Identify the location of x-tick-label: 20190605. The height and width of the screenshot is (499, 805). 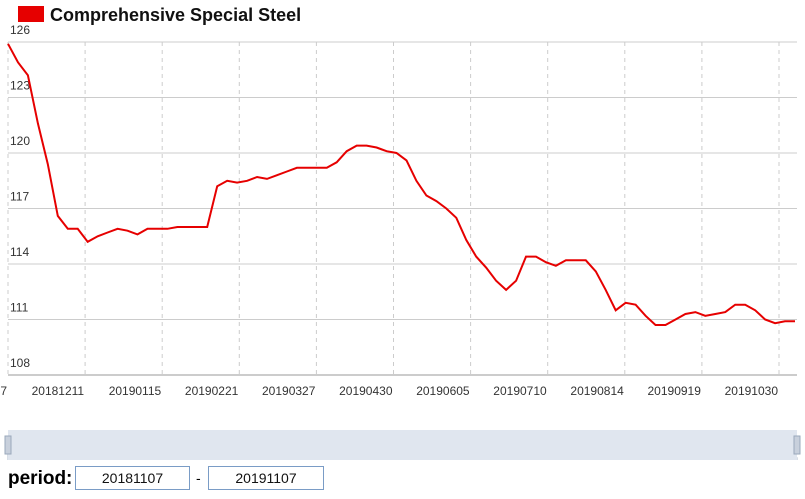
(443, 391).